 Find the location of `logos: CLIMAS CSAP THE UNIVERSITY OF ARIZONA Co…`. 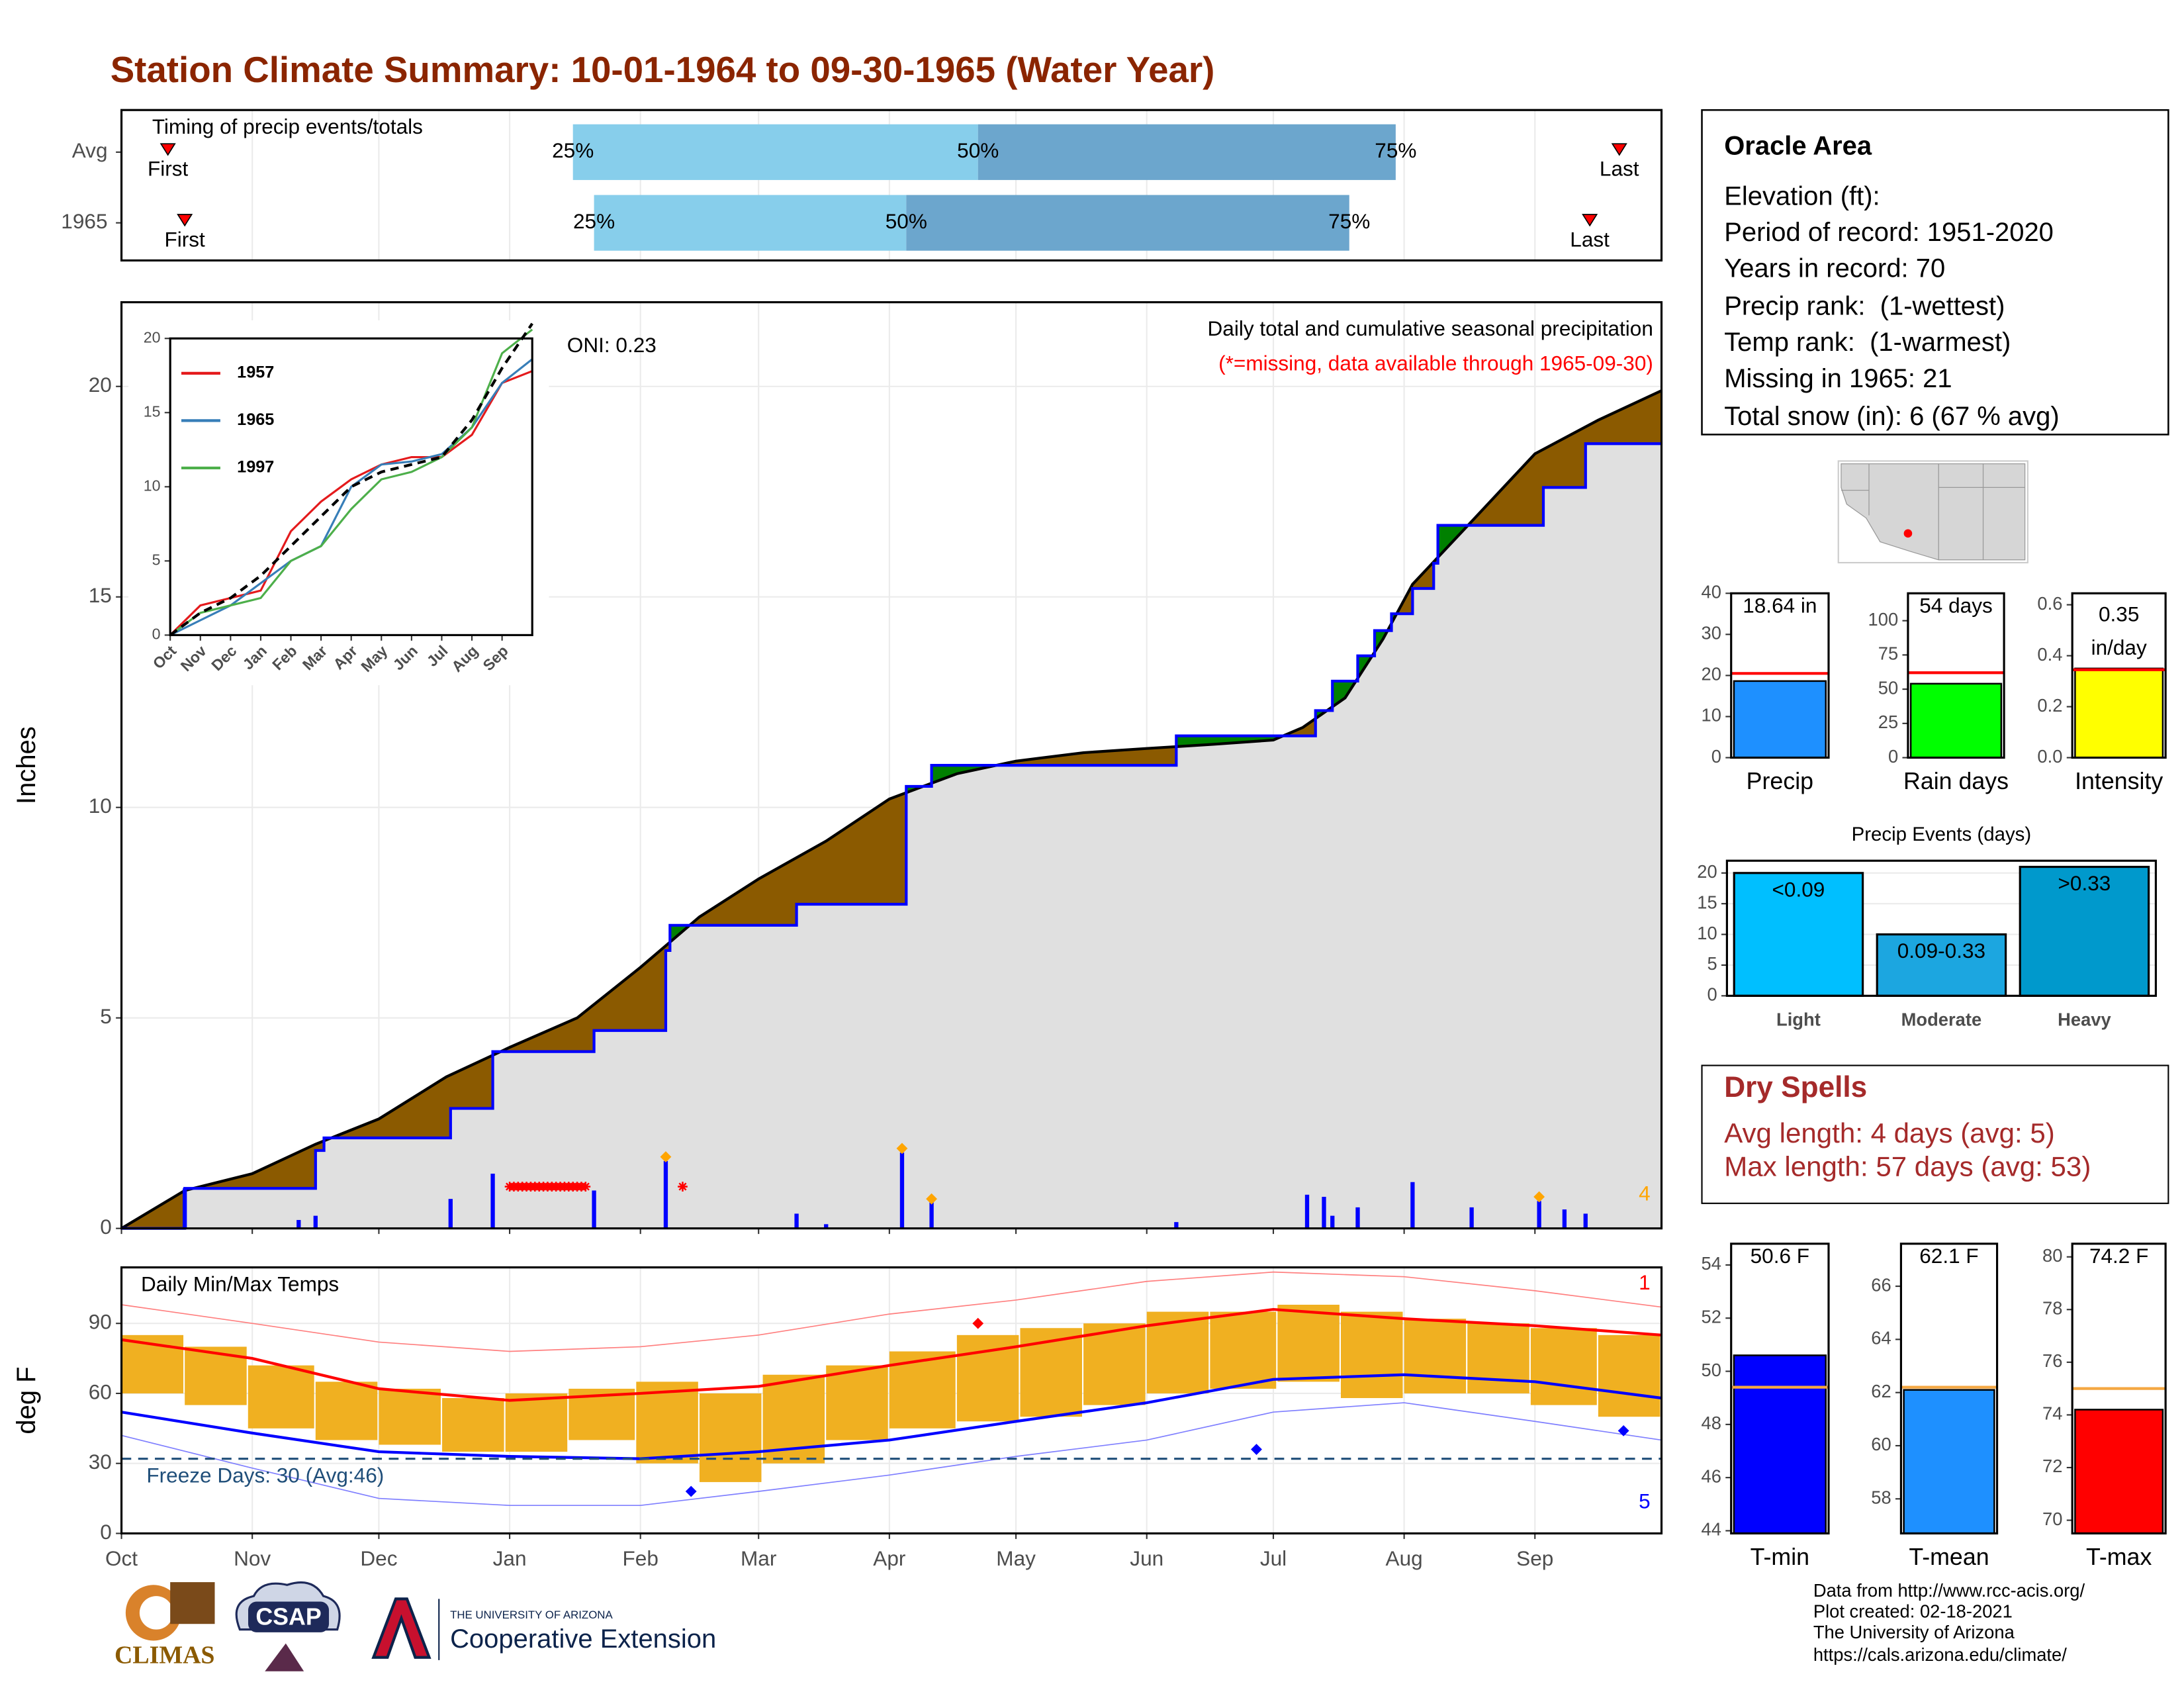

logos: CLIMAS CSAP THE UNIVERSITY OF ARIZONA Co… is located at coordinates (415, 1626).